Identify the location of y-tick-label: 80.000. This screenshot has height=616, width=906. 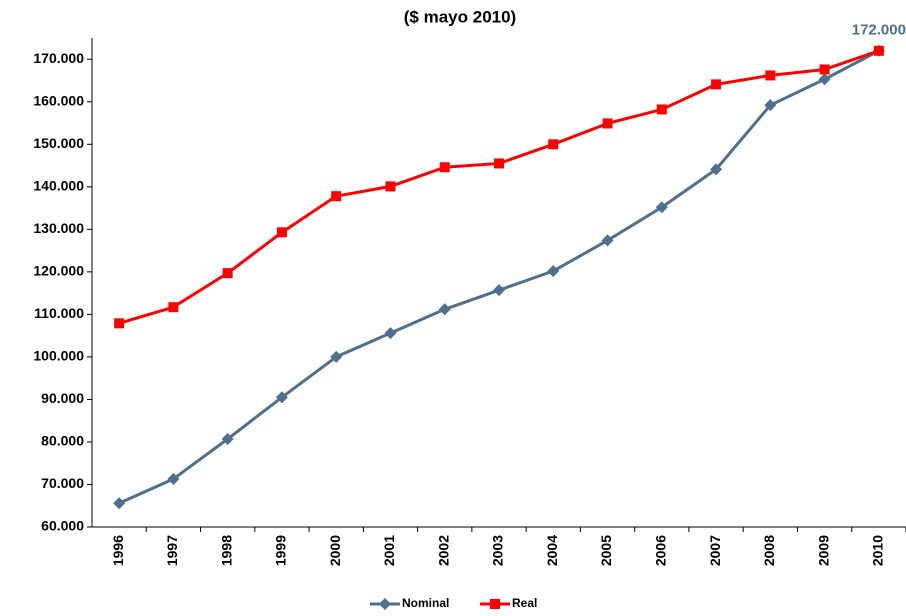
(62, 441).